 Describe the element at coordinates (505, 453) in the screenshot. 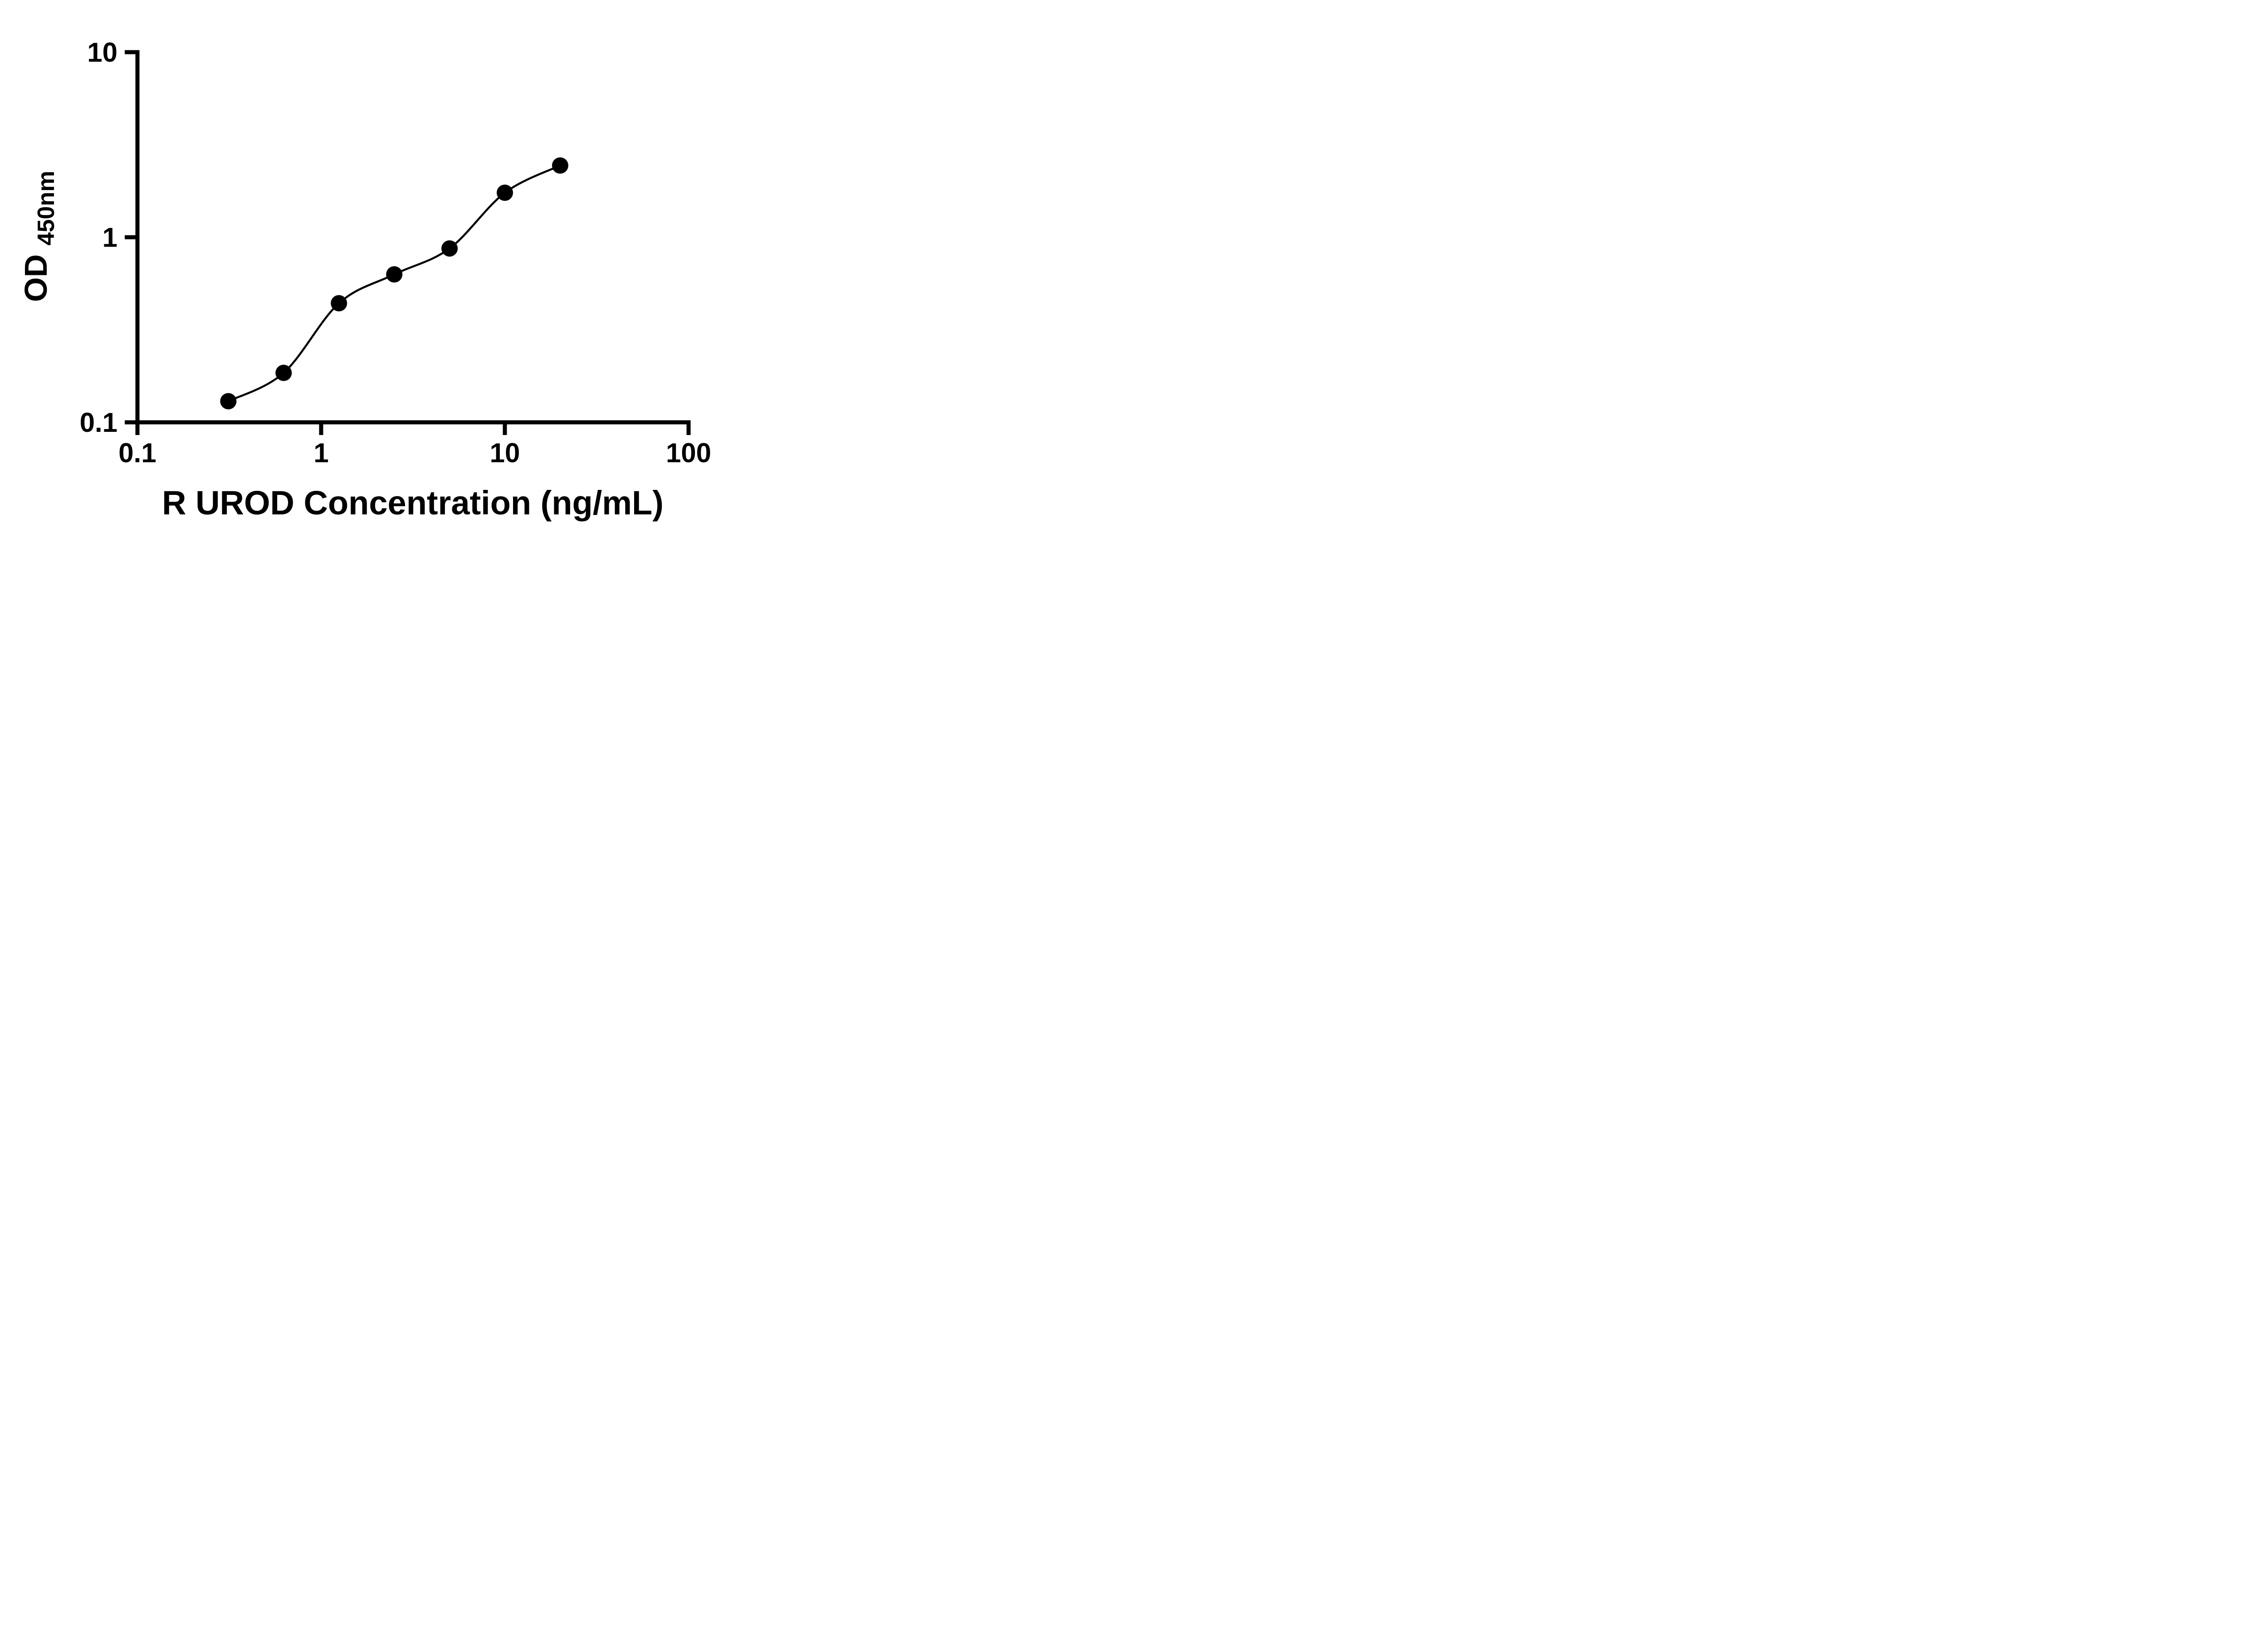

I see `x-tick-label: 10` at that location.